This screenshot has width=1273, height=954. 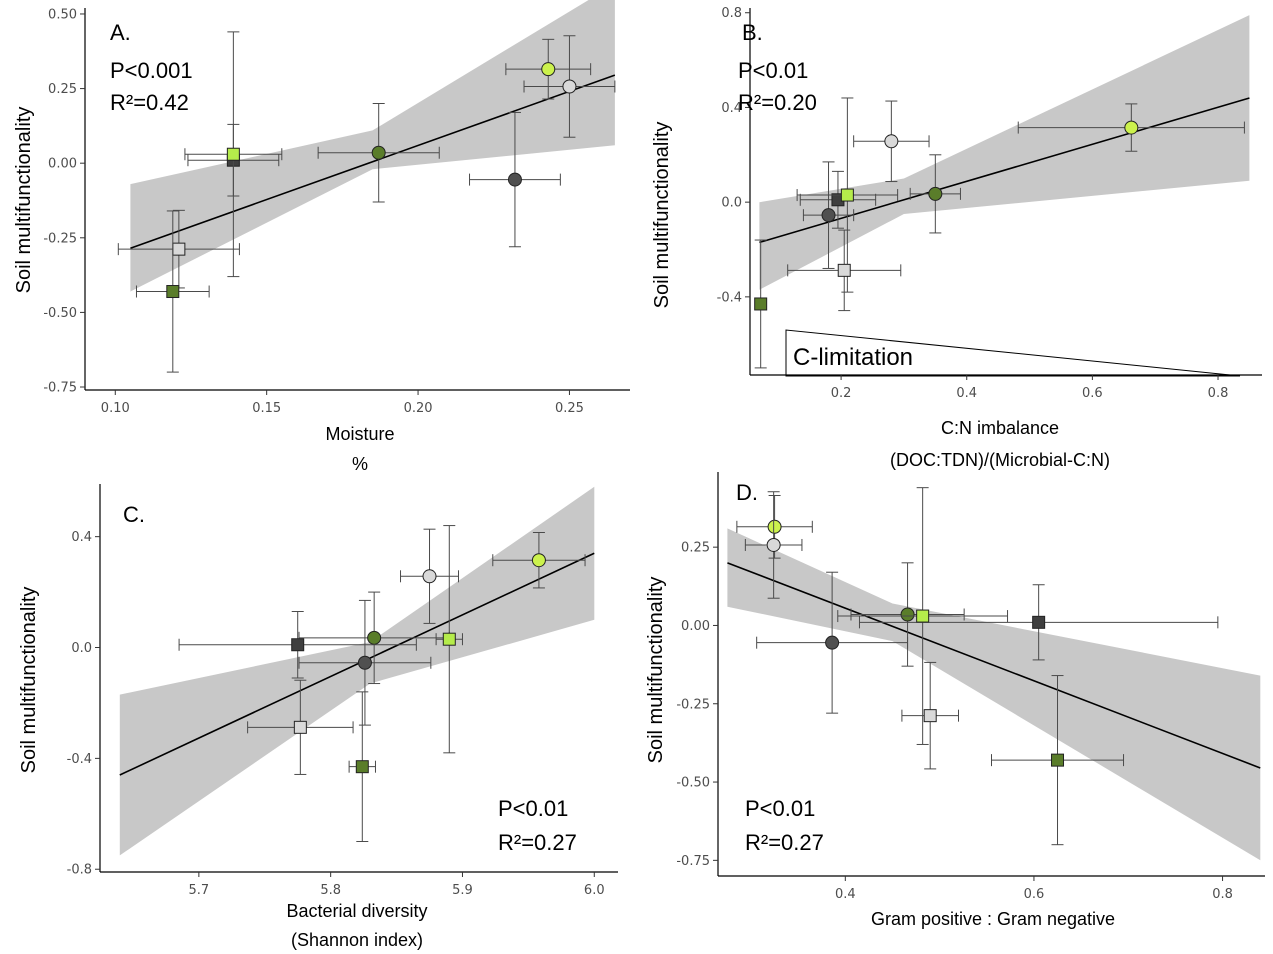 I want to click on y-tick-label: 0.4, so click(x=81, y=537).